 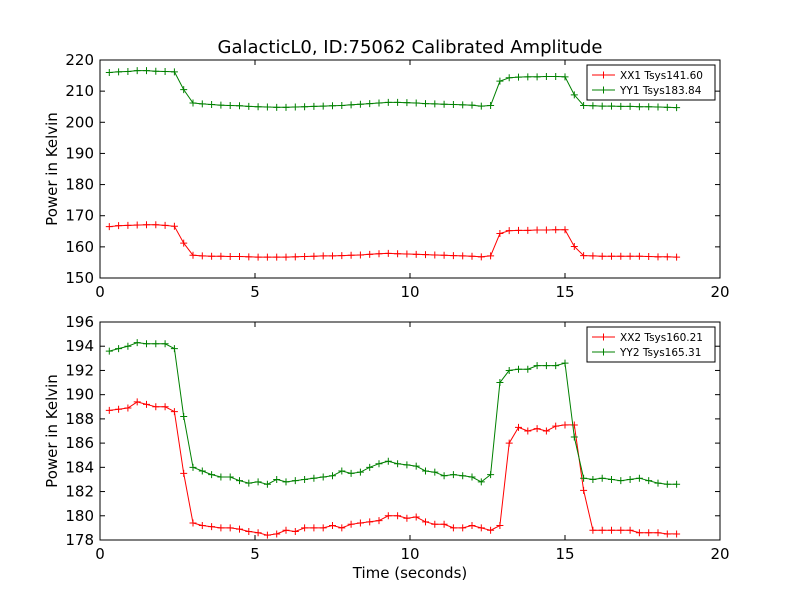 What do you see at coordinates (79, 346) in the screenshot?
I see `y-tick-label: 194` at bounding box center [79, 346].